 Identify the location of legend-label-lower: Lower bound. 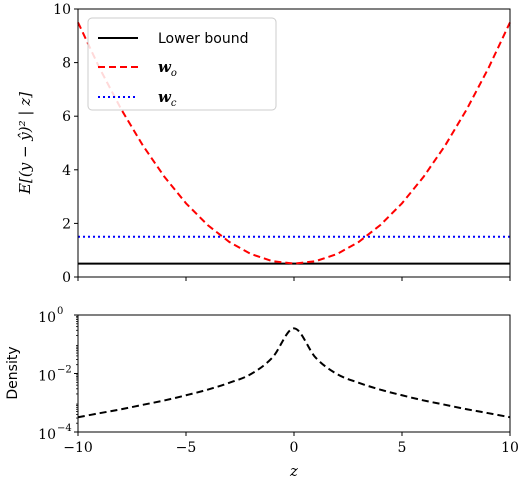
(203, 39).